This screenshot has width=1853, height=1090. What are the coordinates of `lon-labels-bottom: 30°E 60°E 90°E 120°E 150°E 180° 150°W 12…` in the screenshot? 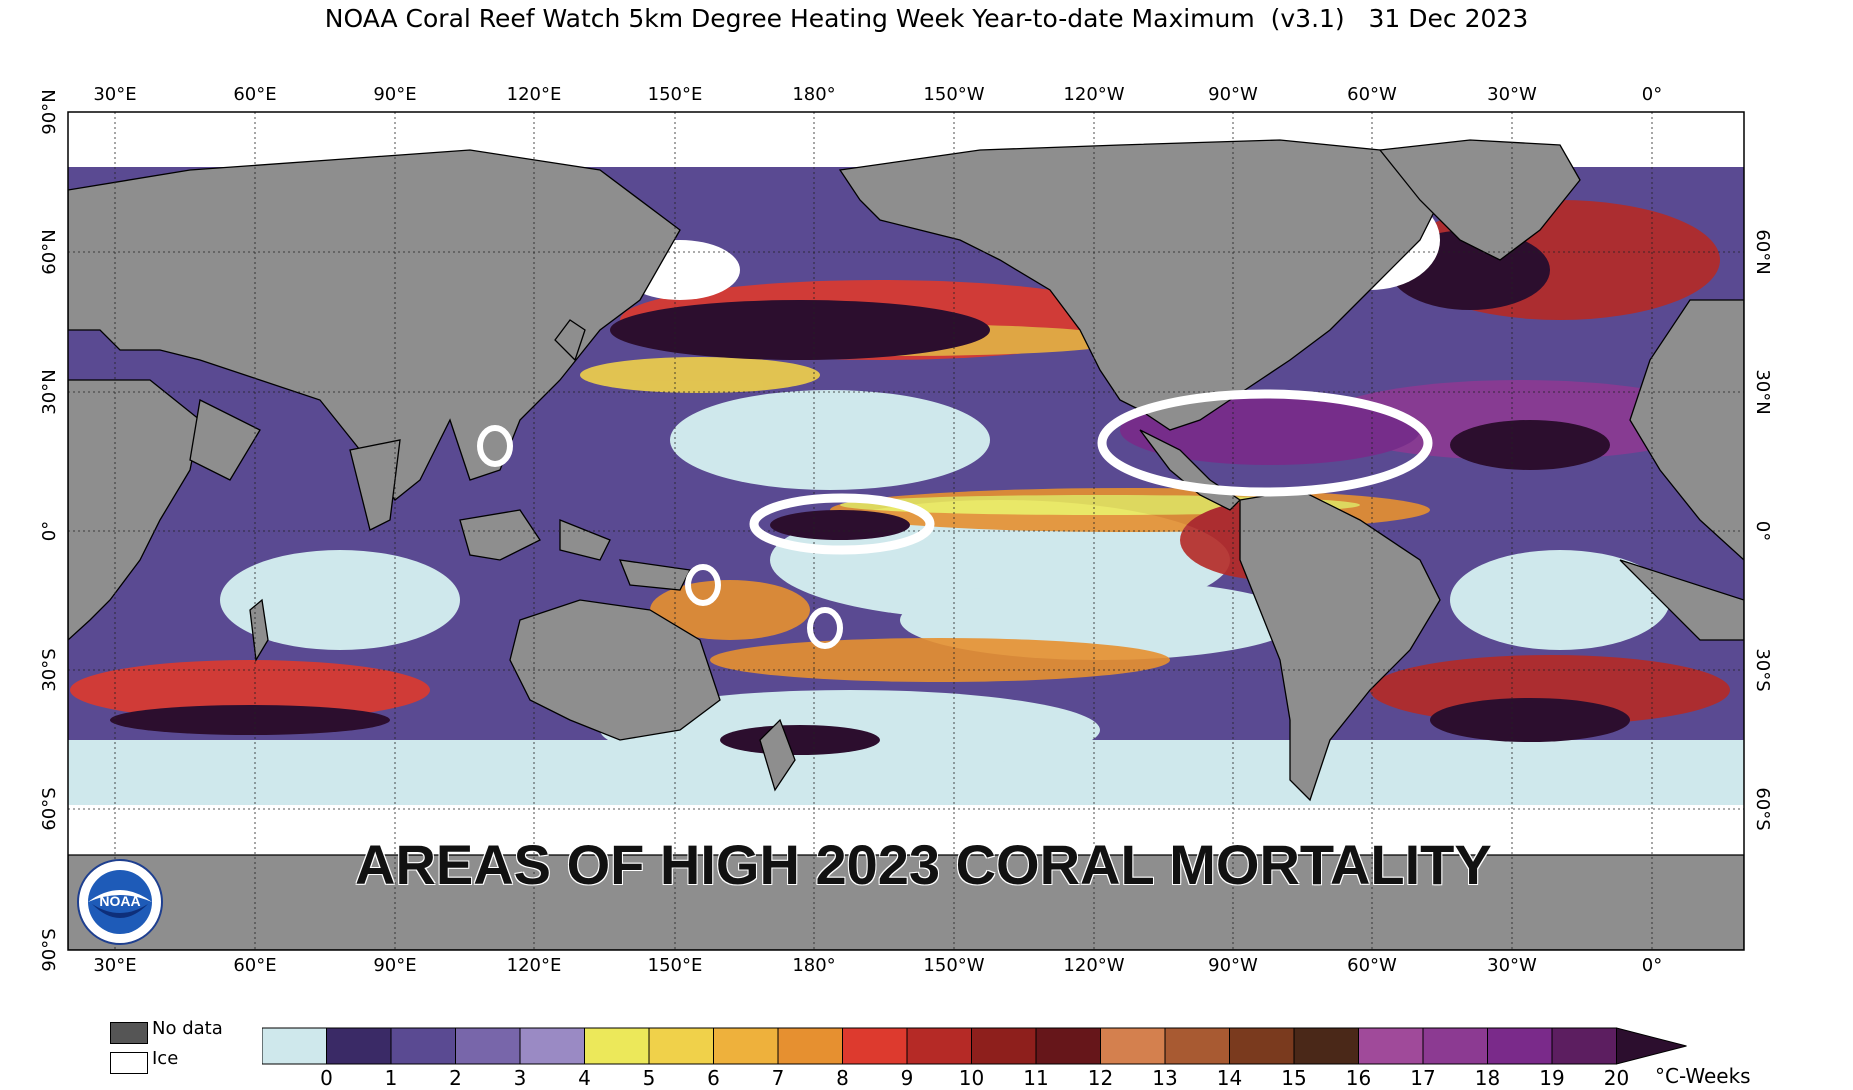 It's located at (877, 965).